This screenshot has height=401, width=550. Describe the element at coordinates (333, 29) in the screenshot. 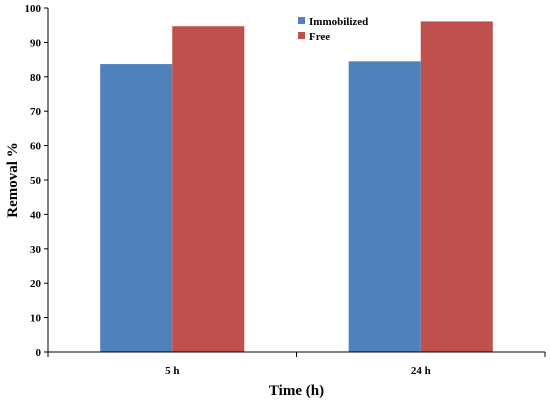

I see `legend: Immobilized Free` at that location.